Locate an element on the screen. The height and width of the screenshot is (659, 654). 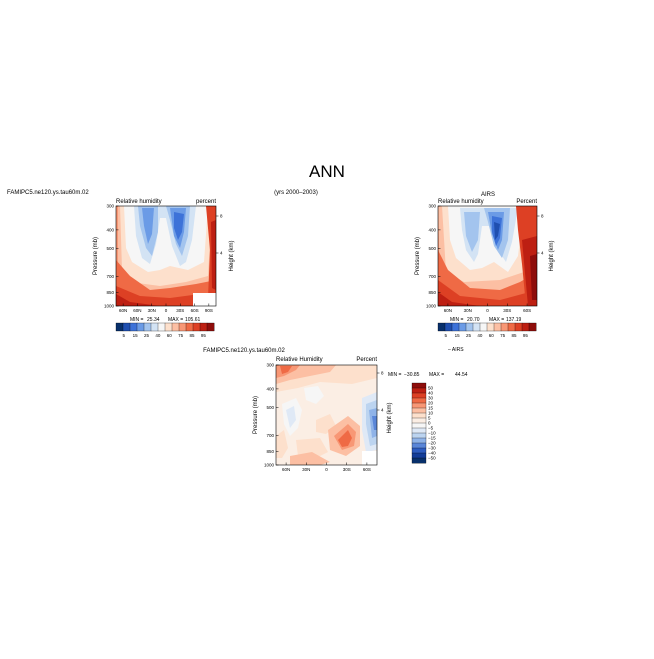
obs-x-tick-label: 30N is located at coordinates (468, 310).